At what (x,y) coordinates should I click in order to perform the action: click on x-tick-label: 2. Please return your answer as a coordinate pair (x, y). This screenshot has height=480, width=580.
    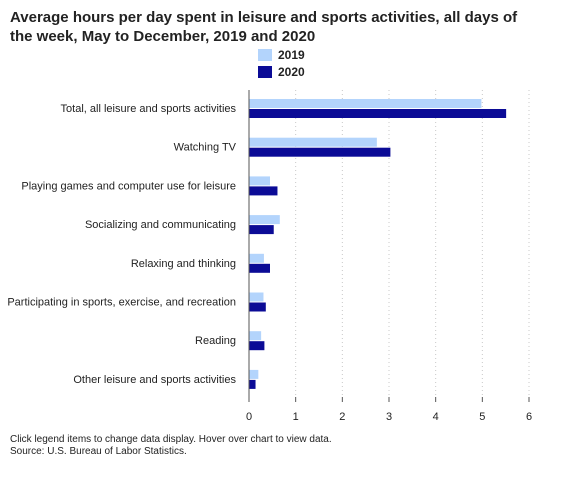
    Looking at the image, I should click on (342, 417).